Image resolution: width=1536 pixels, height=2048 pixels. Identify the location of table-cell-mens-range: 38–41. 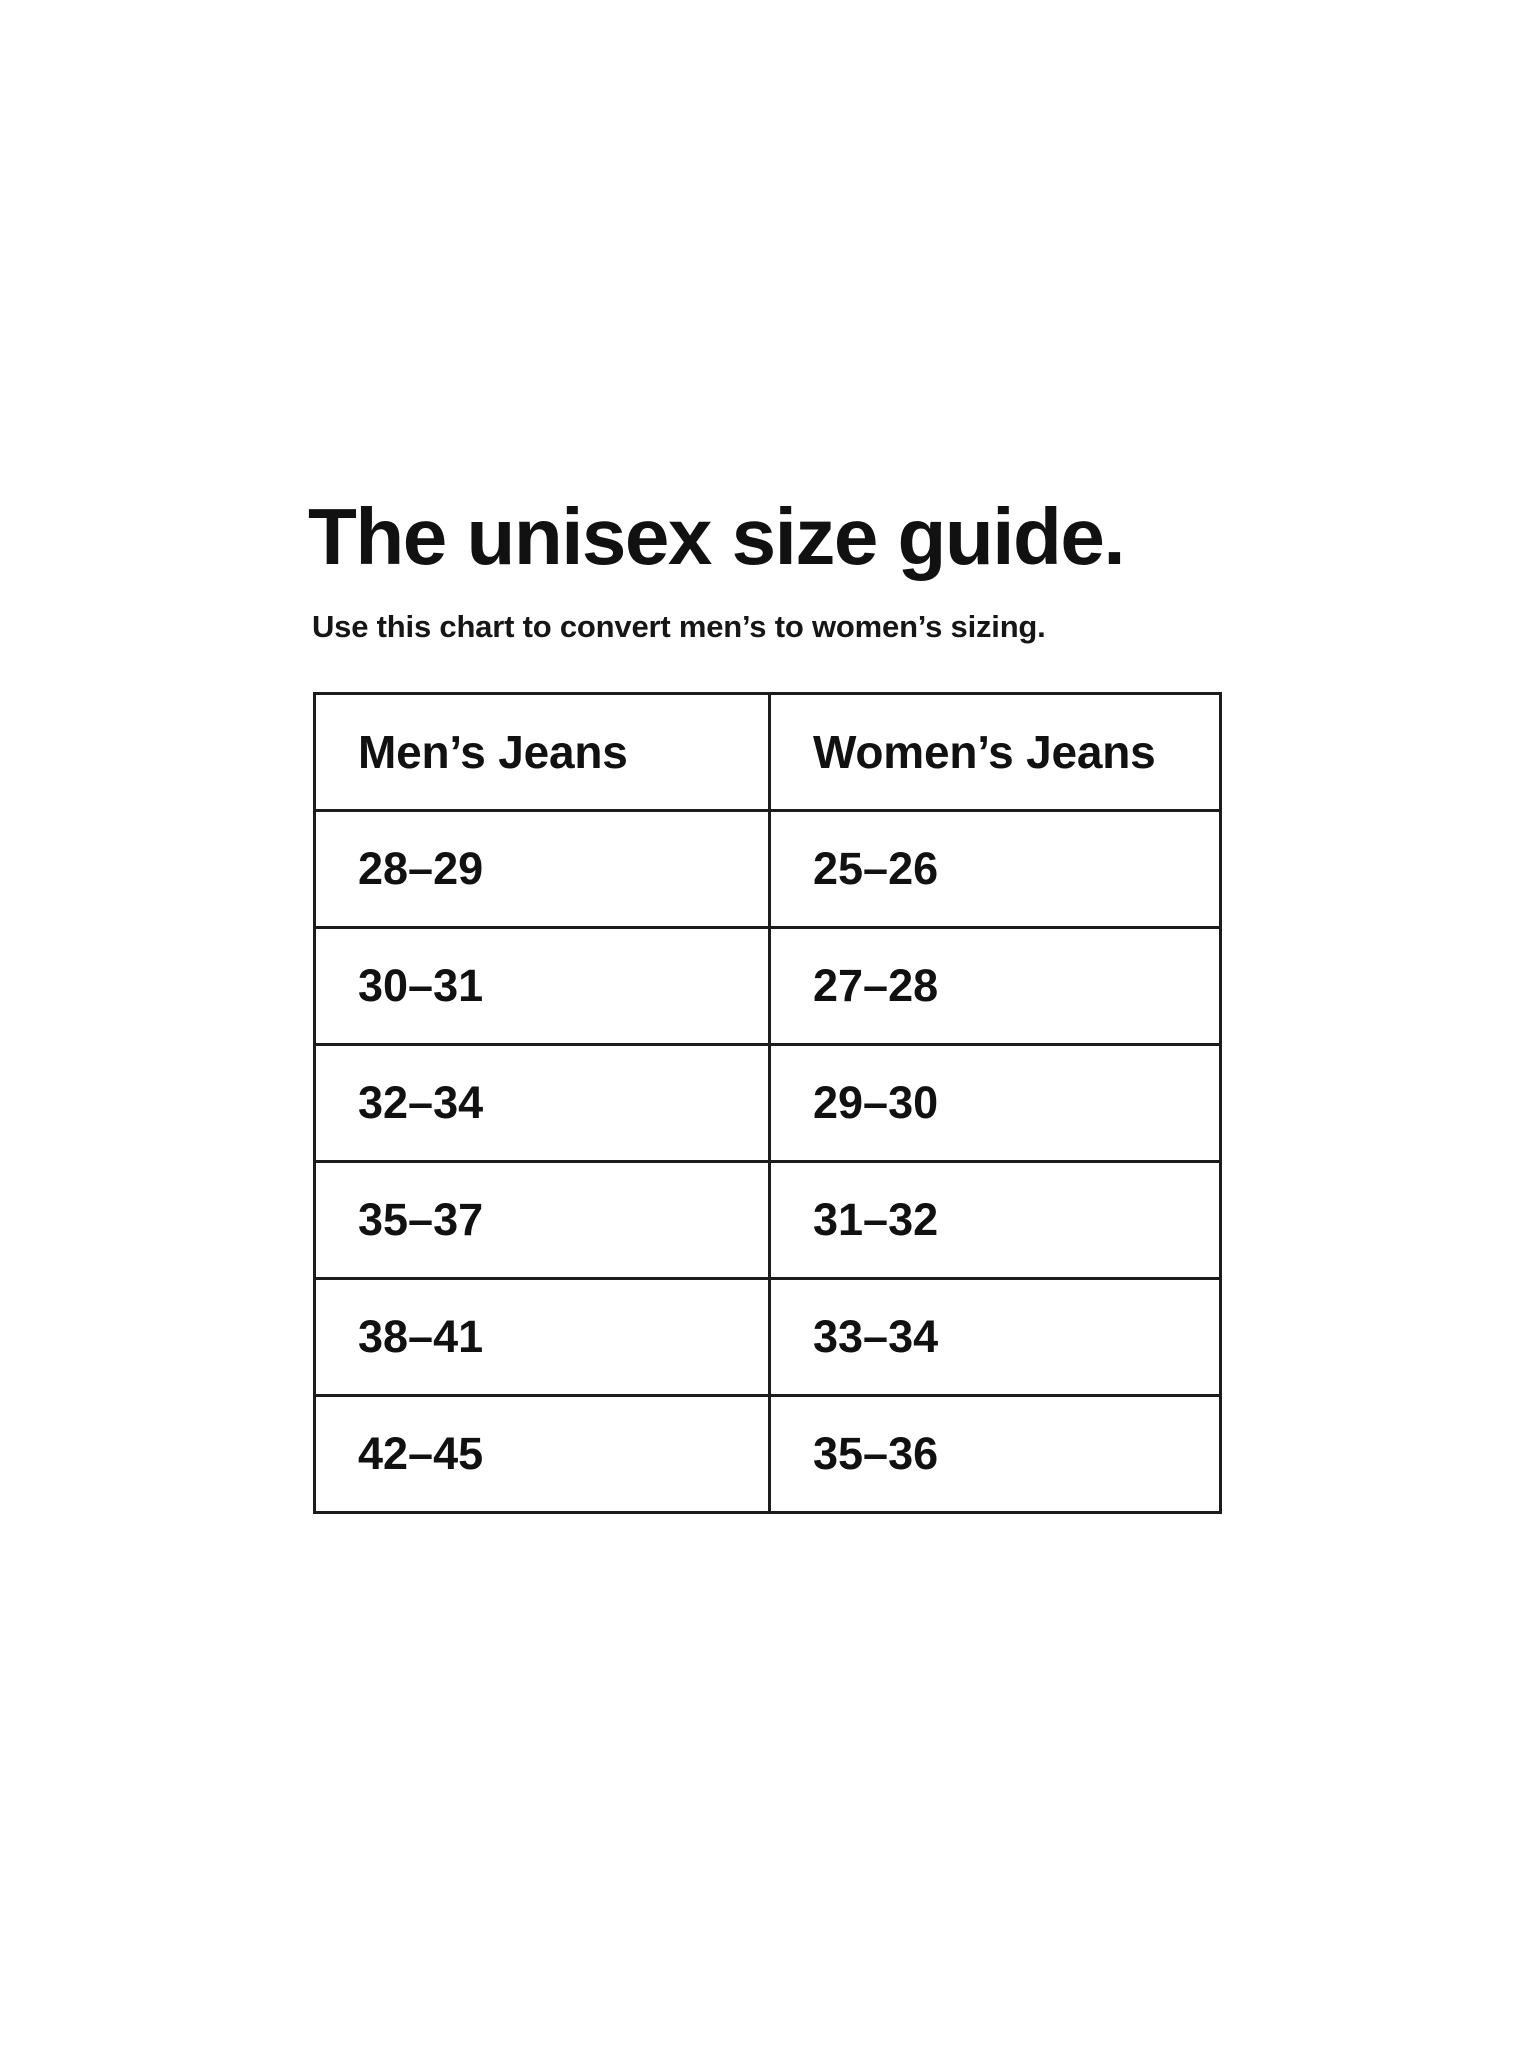
(542, 1337).